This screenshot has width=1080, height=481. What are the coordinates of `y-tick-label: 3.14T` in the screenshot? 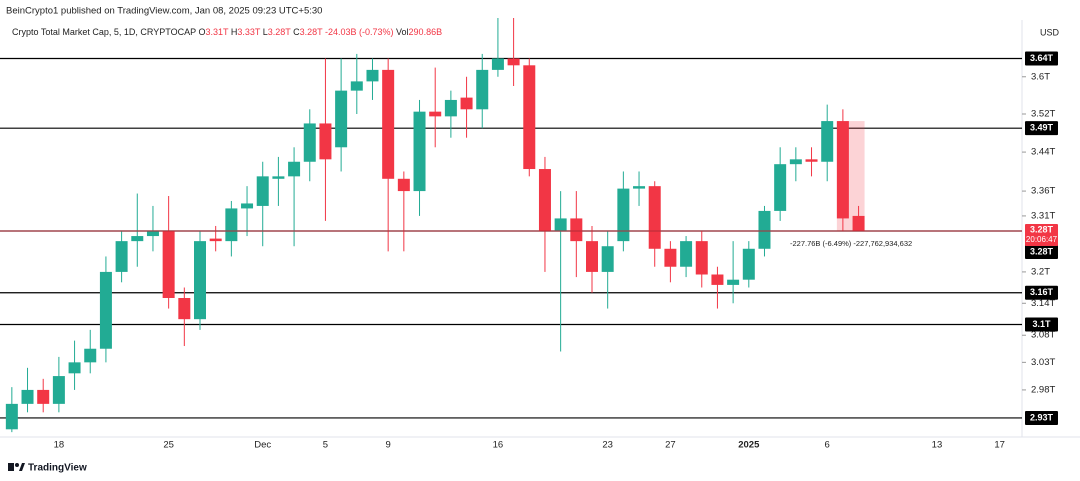 It's located at (1043, 303).